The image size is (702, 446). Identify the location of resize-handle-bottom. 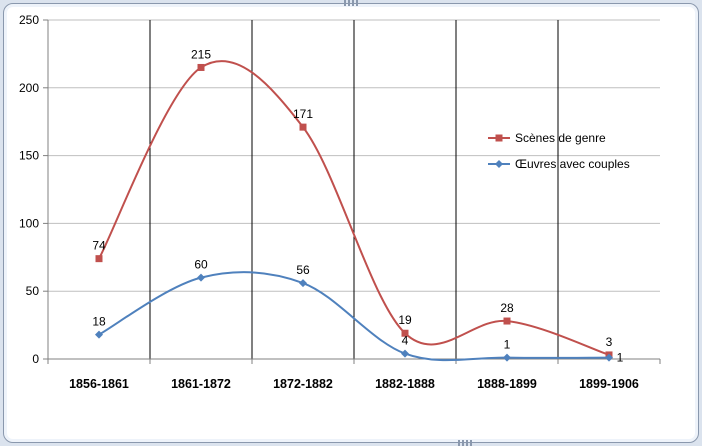
(465, 443).